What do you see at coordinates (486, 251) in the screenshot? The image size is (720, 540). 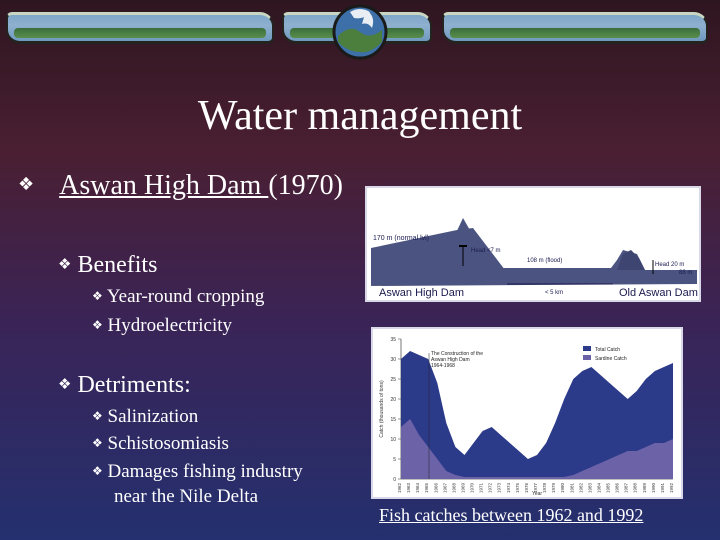 I see `label-head: Head <7 m` at bounding box center [486, 251].